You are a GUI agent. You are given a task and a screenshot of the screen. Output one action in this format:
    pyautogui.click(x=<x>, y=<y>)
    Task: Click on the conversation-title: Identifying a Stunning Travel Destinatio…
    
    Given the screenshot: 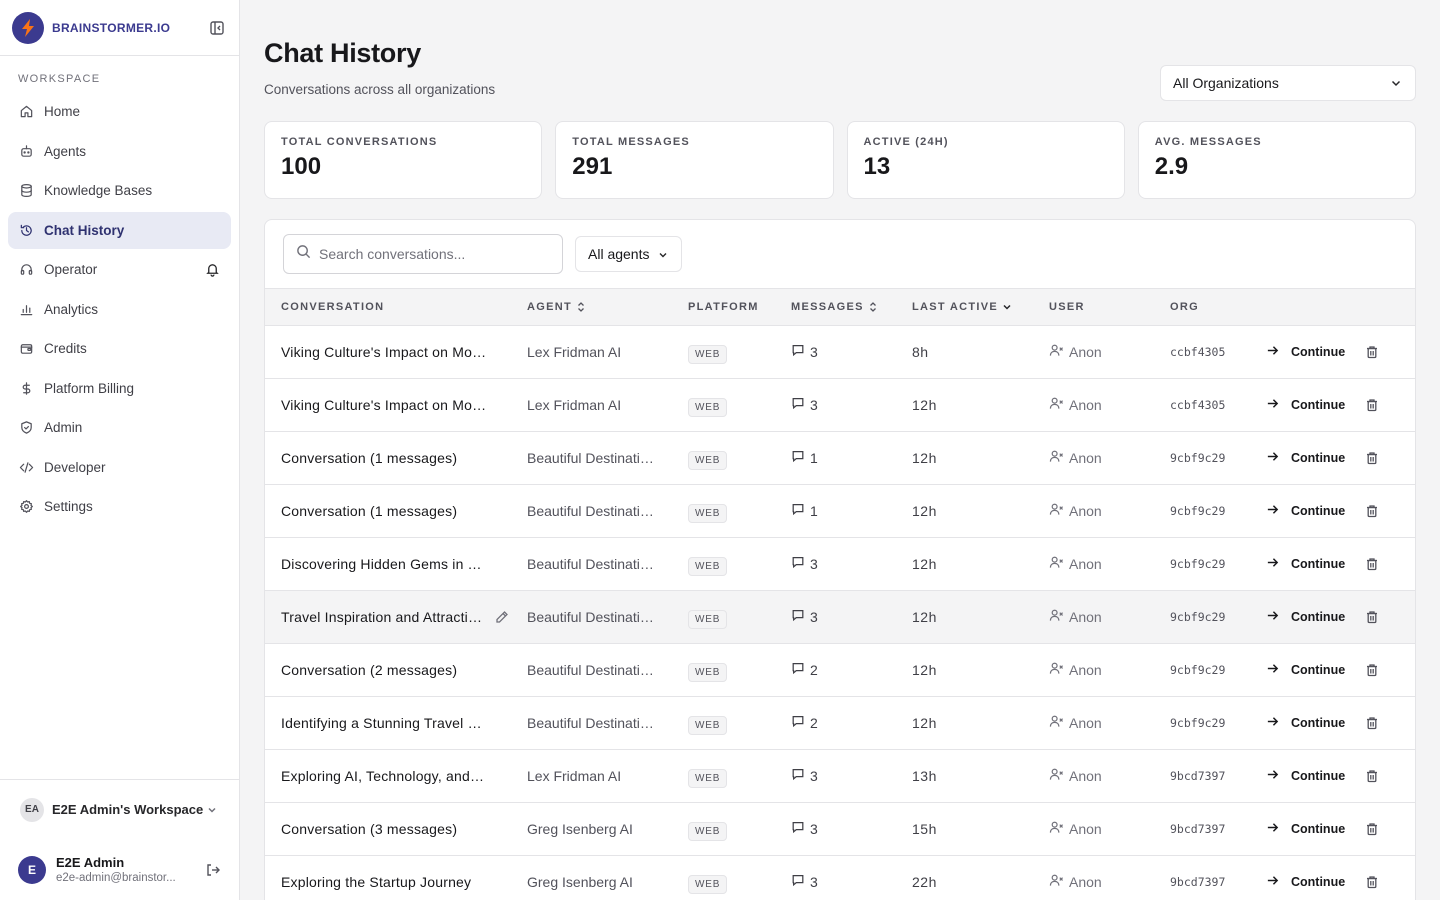 What is the action you would take?
    pyautogui.click(x=384, y=723)
    